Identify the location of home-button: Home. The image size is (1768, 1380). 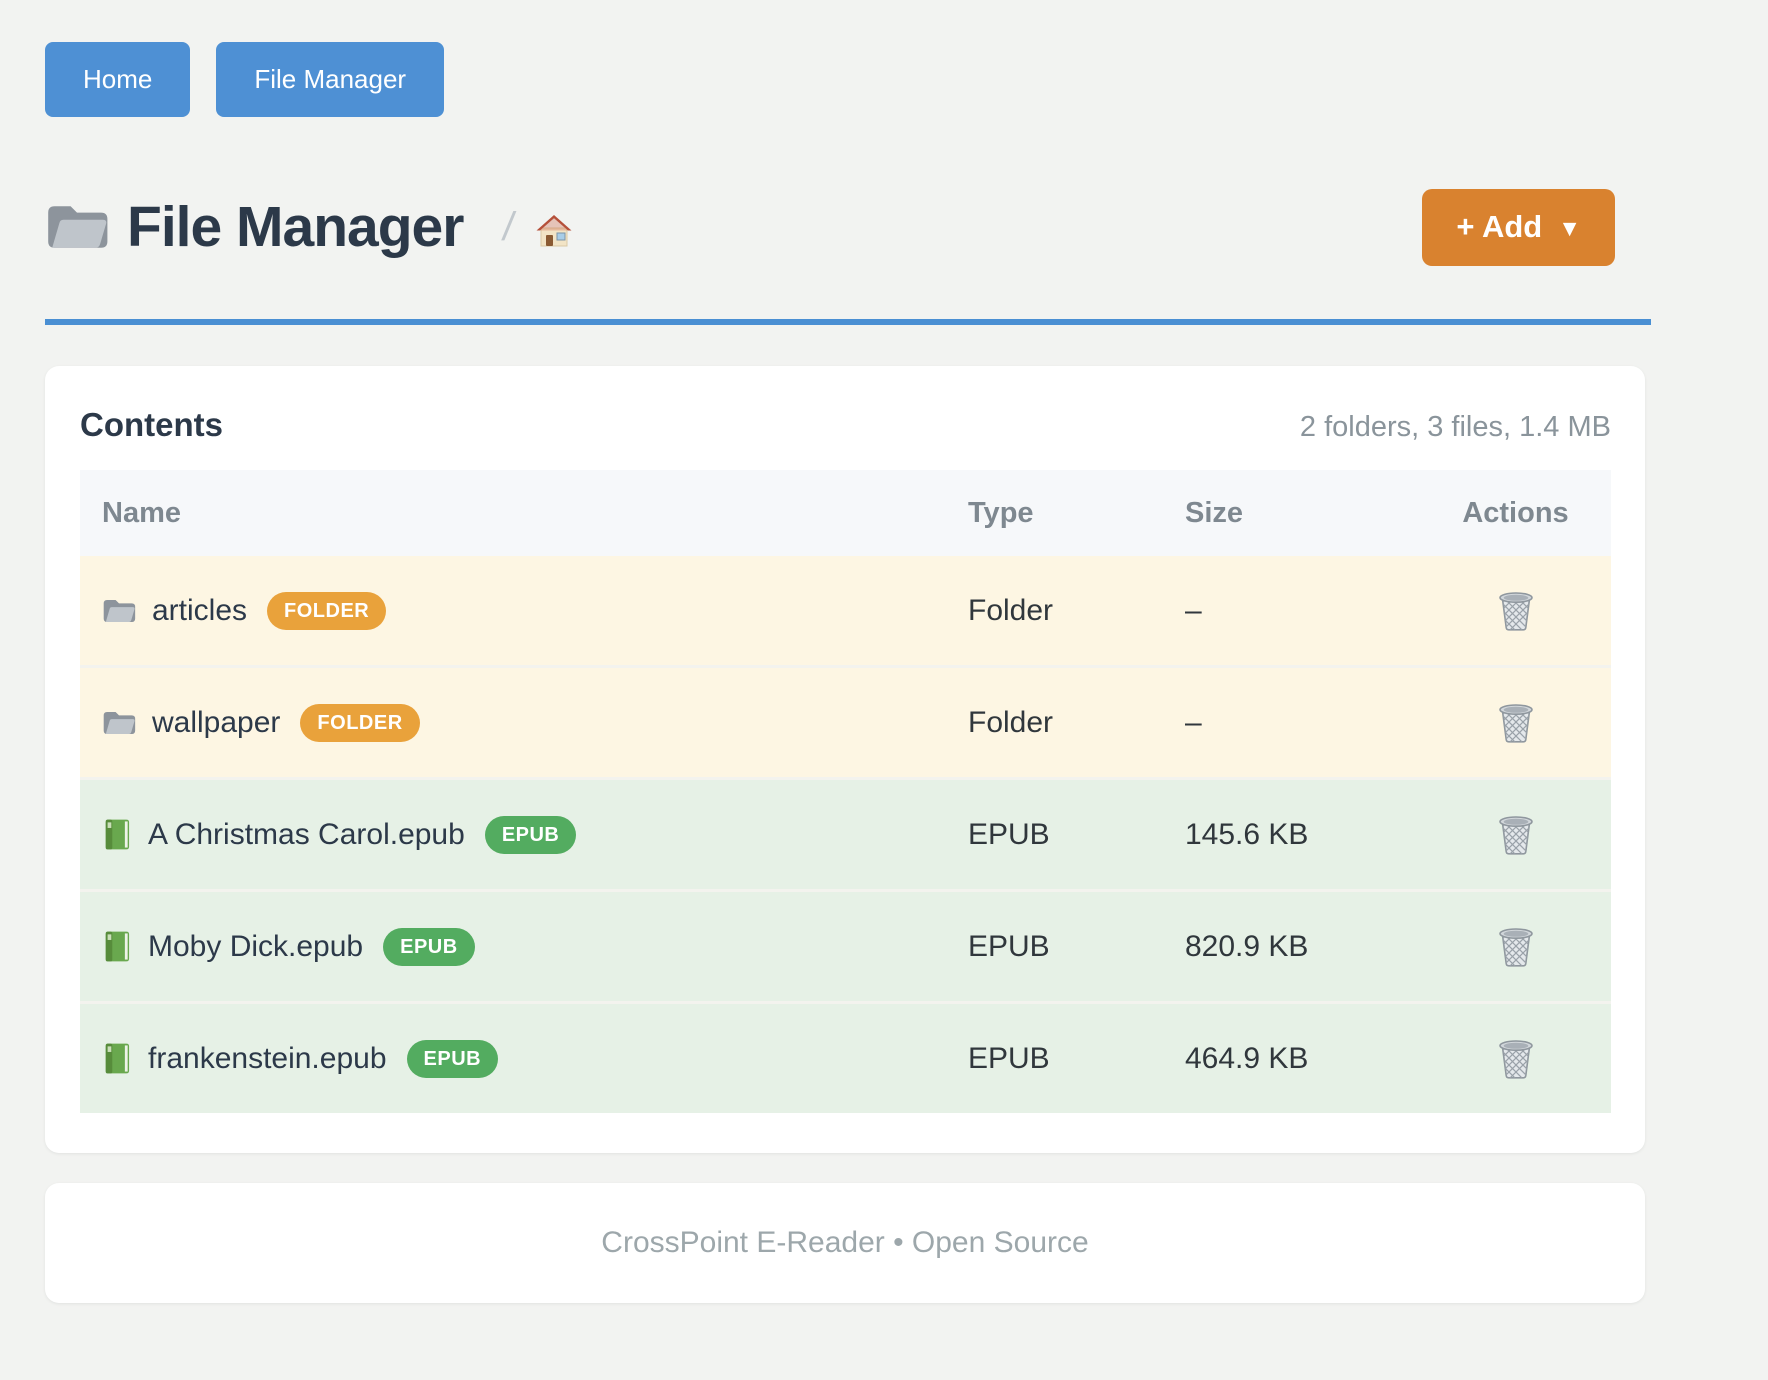
(118, 79).